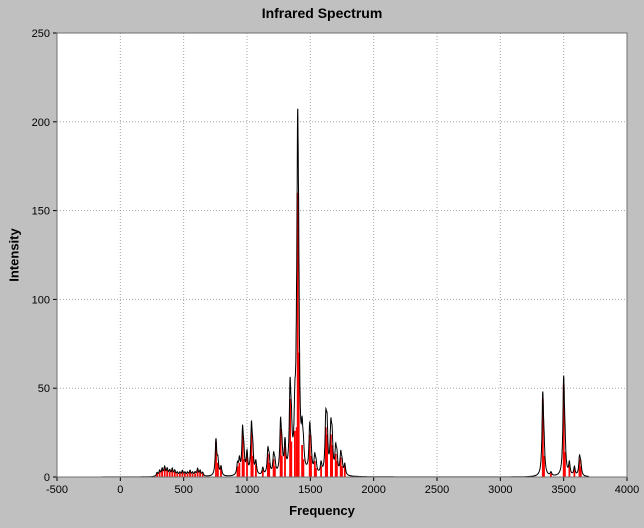 Image resolution: width=644 pixels, height=528 pixels. I want to click on x-tick-label: 3000, so click(500, 490).